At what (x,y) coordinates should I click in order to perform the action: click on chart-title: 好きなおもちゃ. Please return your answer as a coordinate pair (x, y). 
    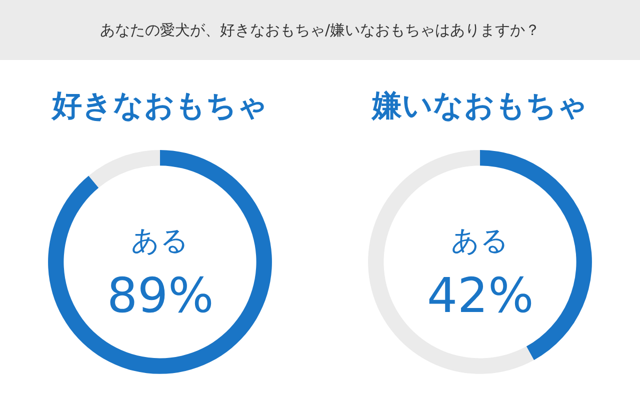
    Looking at the image, I should click on (159, 106).